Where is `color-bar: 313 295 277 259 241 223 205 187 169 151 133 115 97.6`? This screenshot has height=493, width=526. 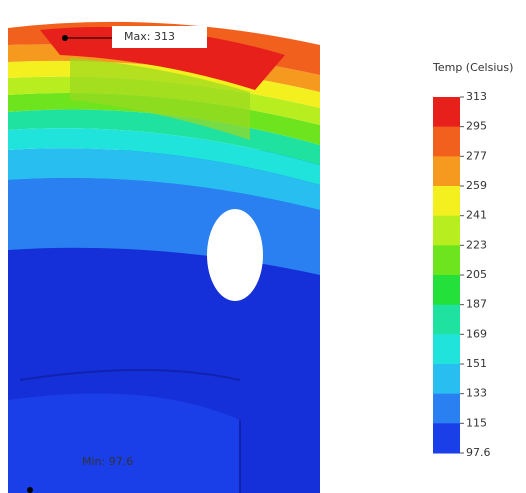
color-bar: 313 295 277 259 241 223 205 187 169 151 133 115 97.6 is located at coordinates (462, 274).